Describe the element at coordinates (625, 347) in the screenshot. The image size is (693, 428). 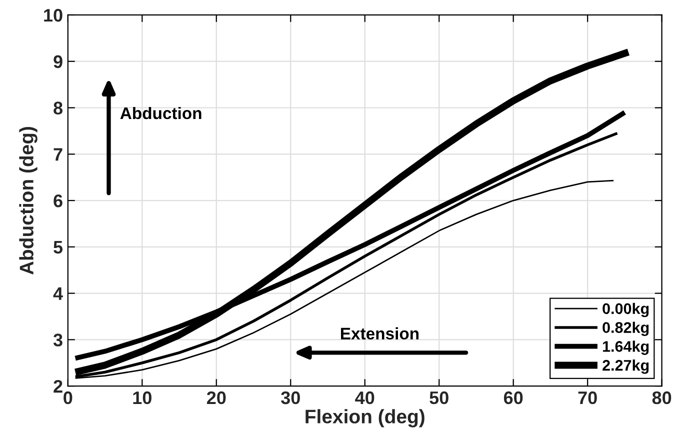
I see `legend-label: 1.64kg` at that location.